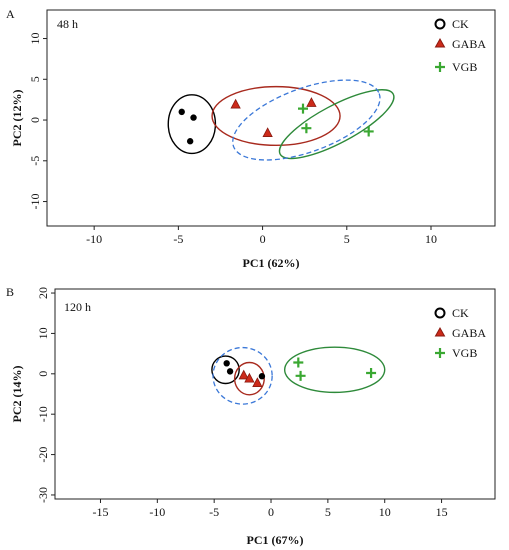 The width and height of the screenshot is (509, 550). What do you see at coordinates (45, 395) in the screenshot?
I see `panel-b-y-ticks: 20 10 0 -10 -20 -30` at bounding box center [45, 395].